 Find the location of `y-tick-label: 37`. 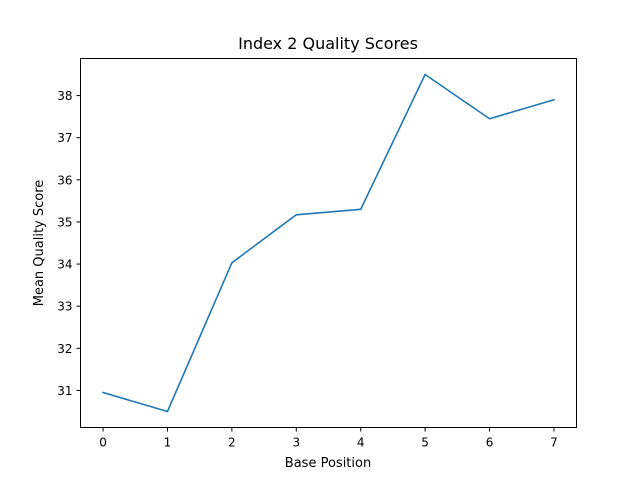

y-tick-label: 37 is located at coordinates (64, 138).